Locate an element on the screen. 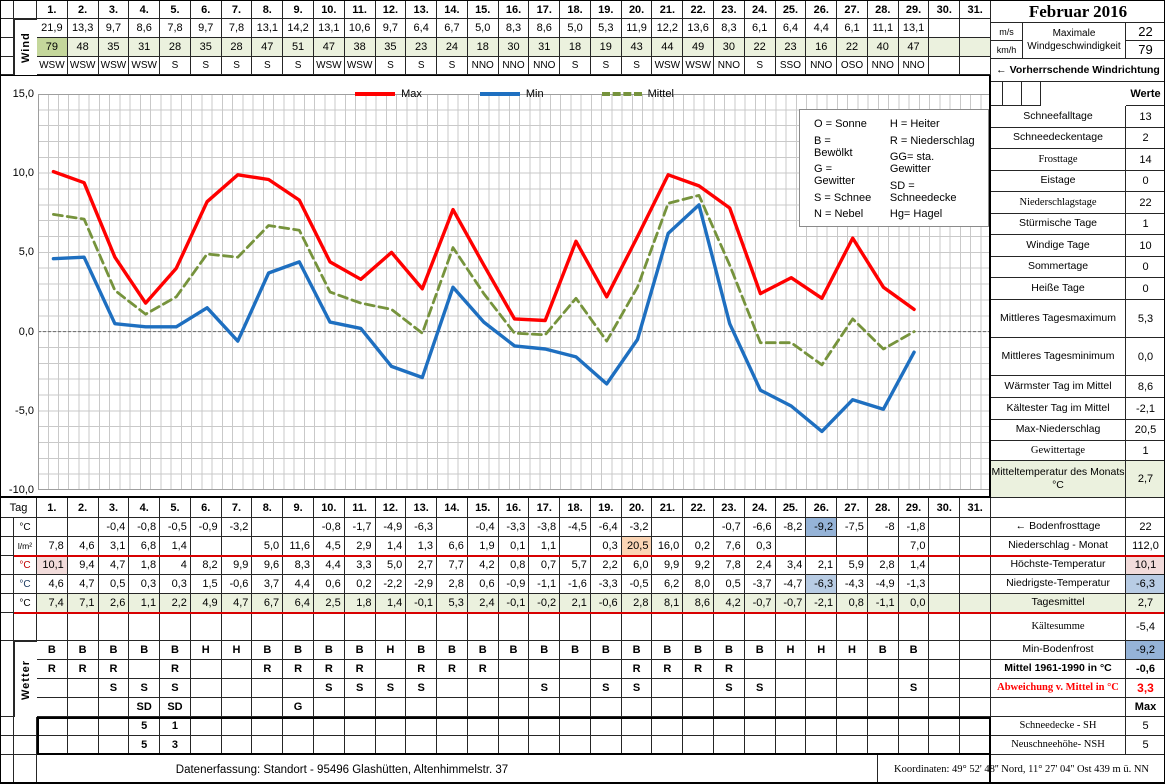 The width and height of the screenshot is (1165, 784). stat-row-label: Niedrigste-Temperatur is located at coordinates (1058, 584).